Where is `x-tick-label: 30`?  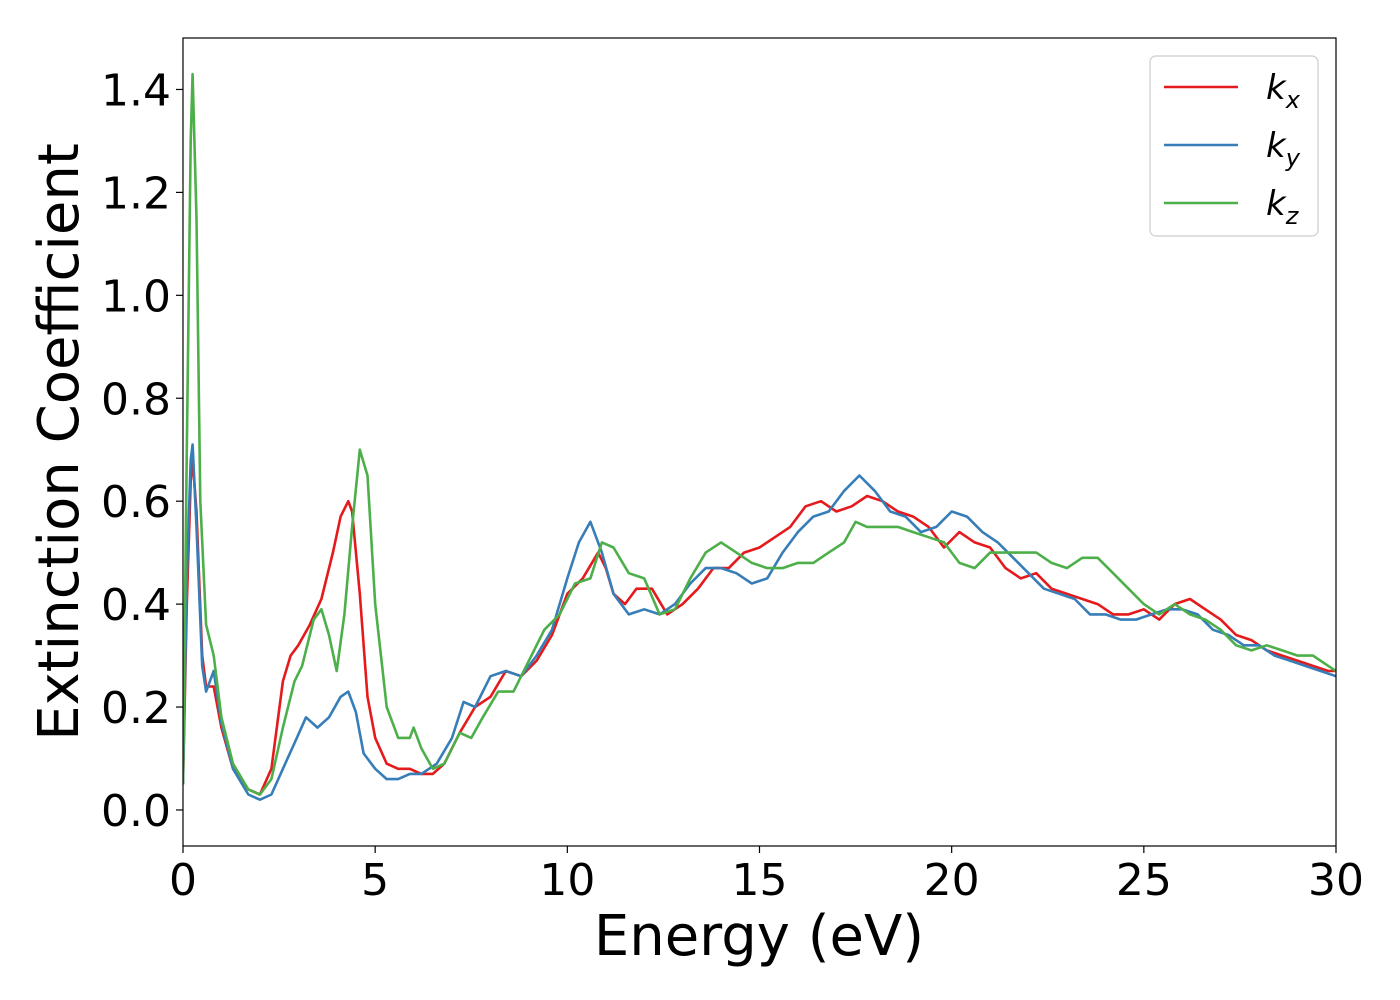 x-tick-label: 30 is located at coordinates (1336, 880).